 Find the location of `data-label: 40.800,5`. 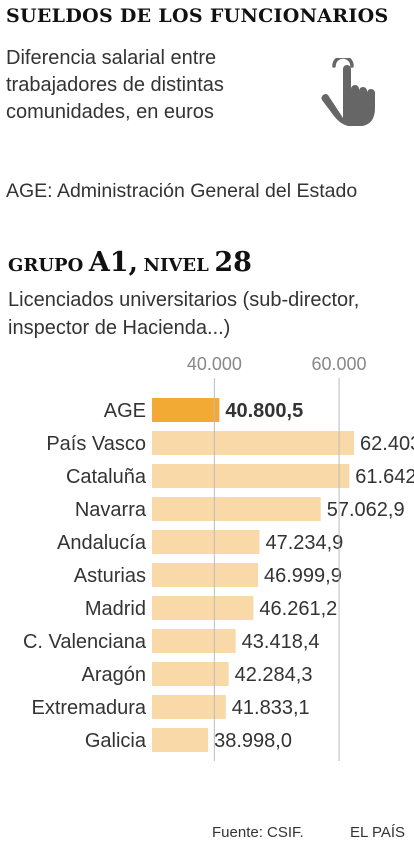

data-label: 40.800,5 is located at coordinates (264, 411).